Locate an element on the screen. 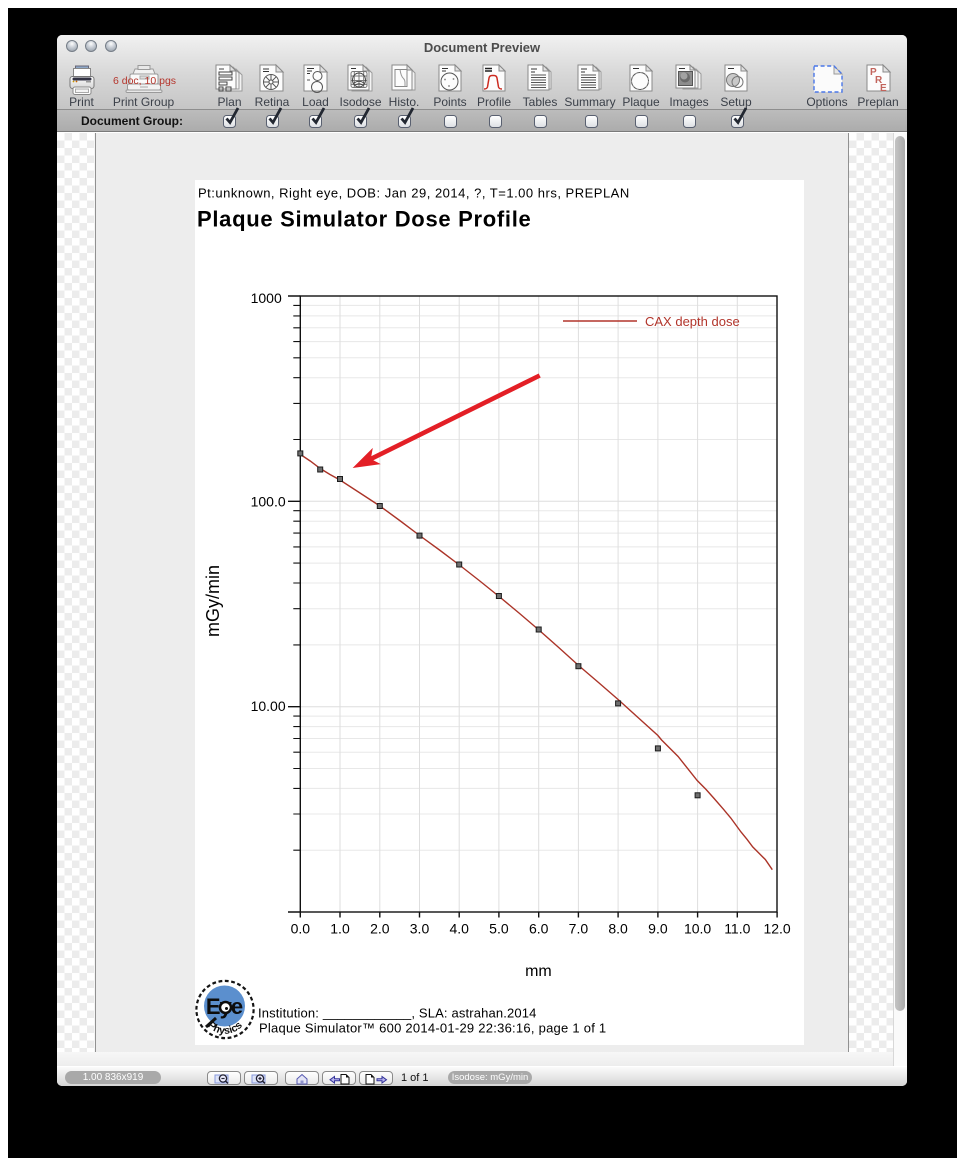 Image resolution: width=965 pixels, height=1166 pixels. svg-text: CAX depth dose is located at coordinates (692, 321).